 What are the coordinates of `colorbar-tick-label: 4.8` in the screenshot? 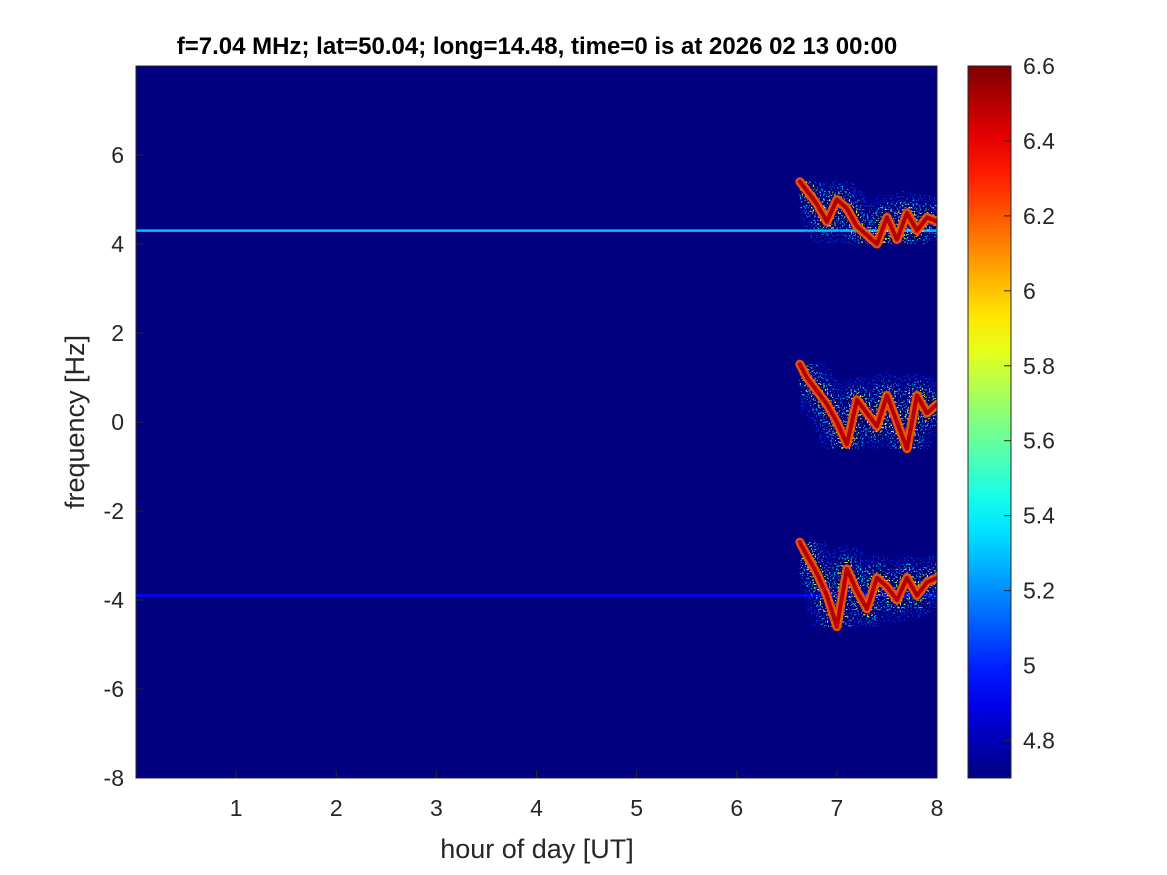 It's located at (1039, 741).